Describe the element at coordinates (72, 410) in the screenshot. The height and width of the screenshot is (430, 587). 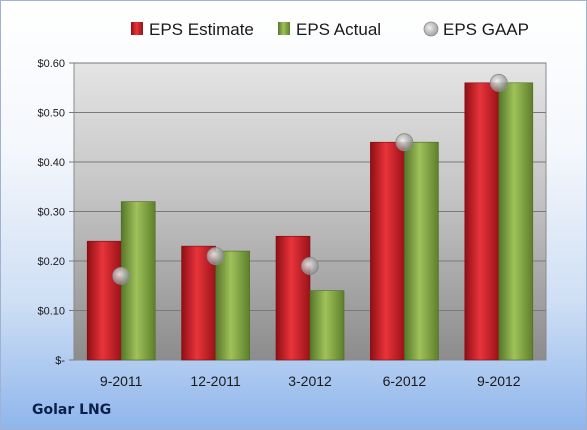
I see `company-name: Golar LNG` at that location.